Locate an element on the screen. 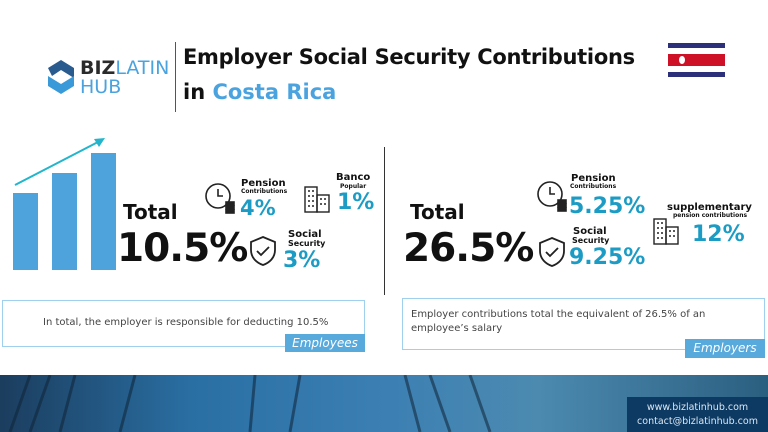 The height and width of the screenshot is (432, 768). employers-supplementary-subtitle: pension contributions is located at coordinates (710, 215).